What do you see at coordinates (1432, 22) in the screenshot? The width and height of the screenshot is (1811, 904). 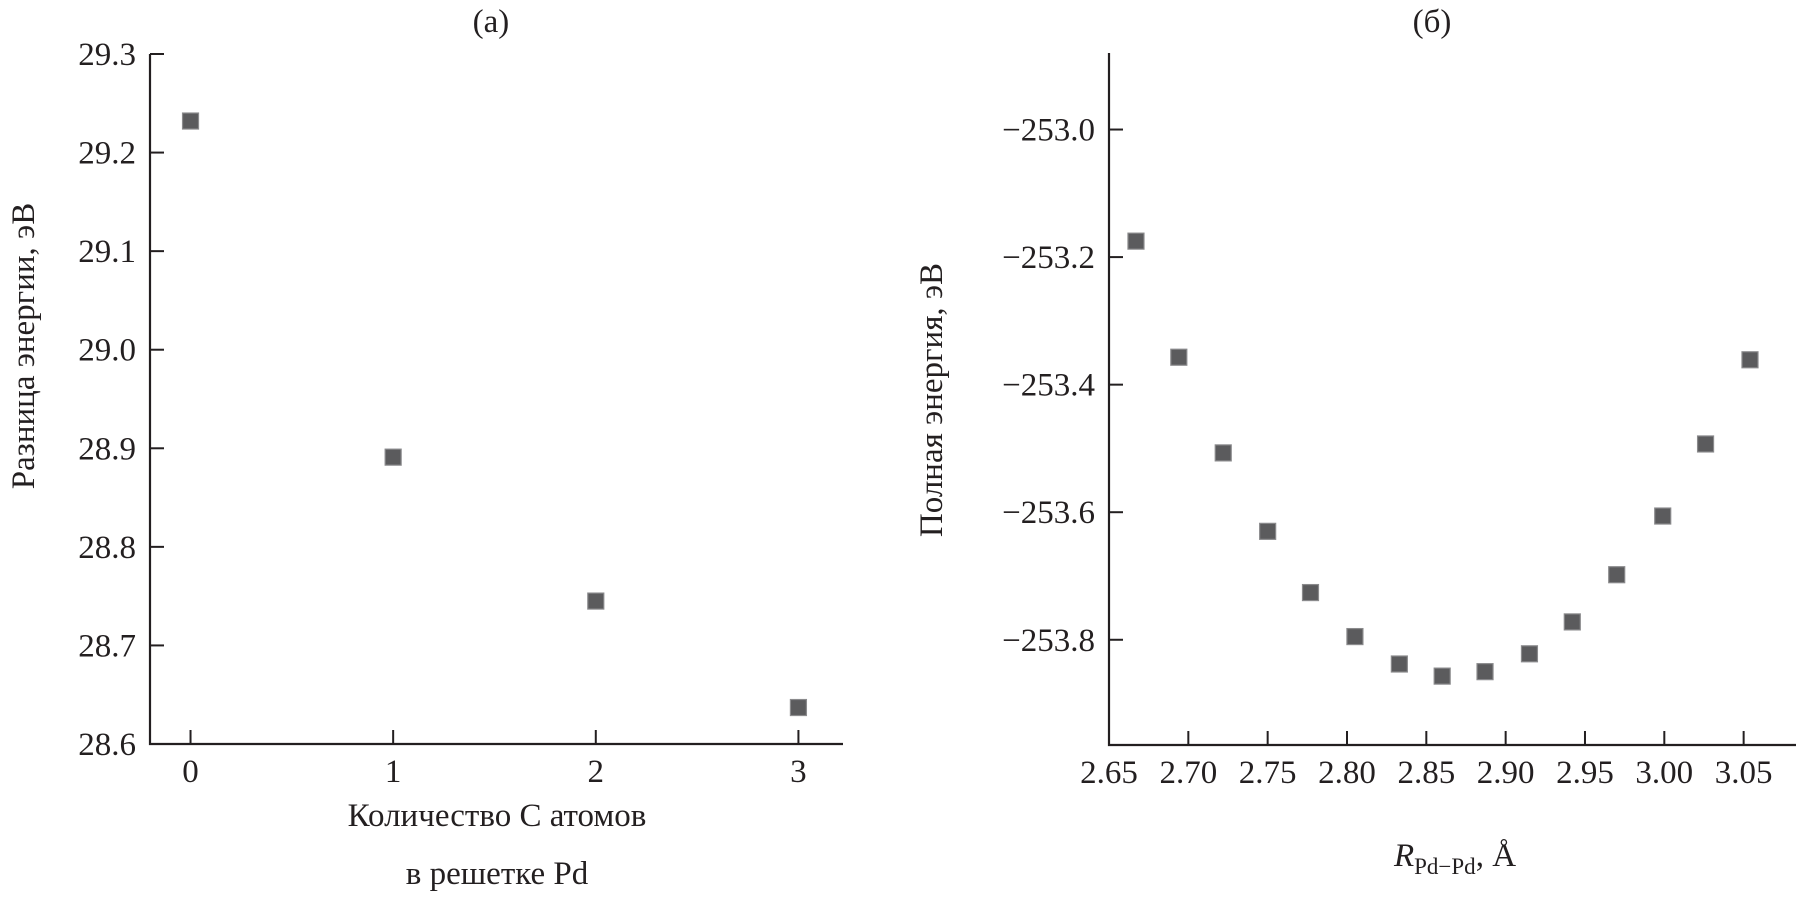 I see `panel-b-label: (б)` at bounding box center [1432, 22].